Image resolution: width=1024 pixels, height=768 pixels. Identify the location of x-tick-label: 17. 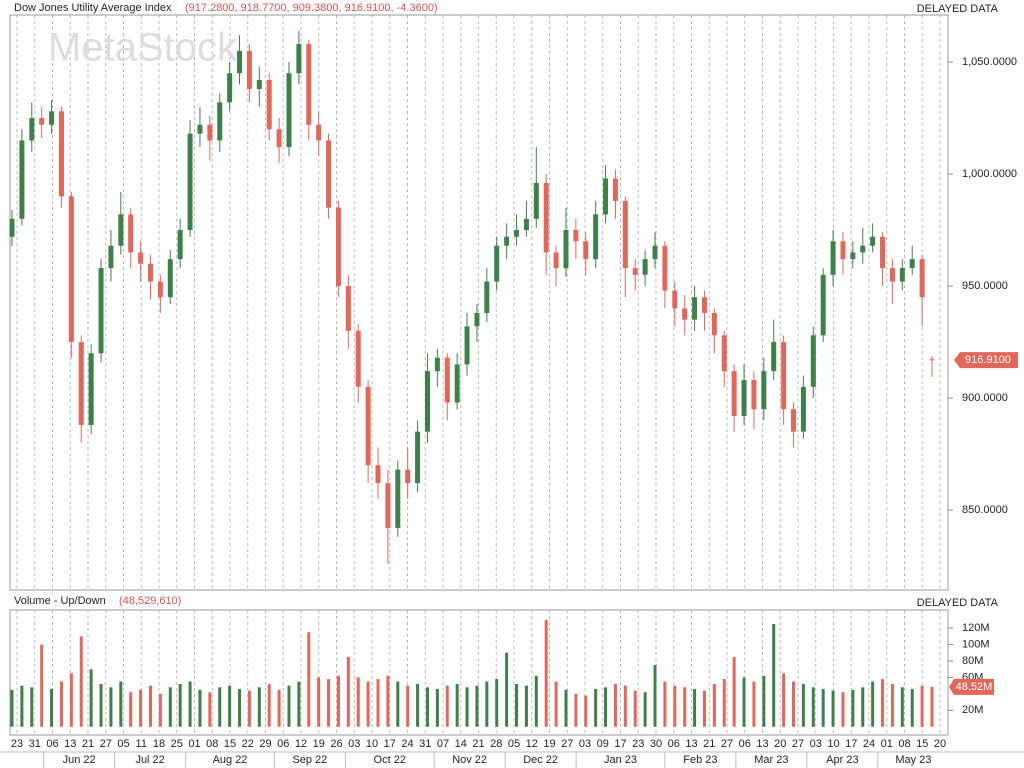
(620, 744).